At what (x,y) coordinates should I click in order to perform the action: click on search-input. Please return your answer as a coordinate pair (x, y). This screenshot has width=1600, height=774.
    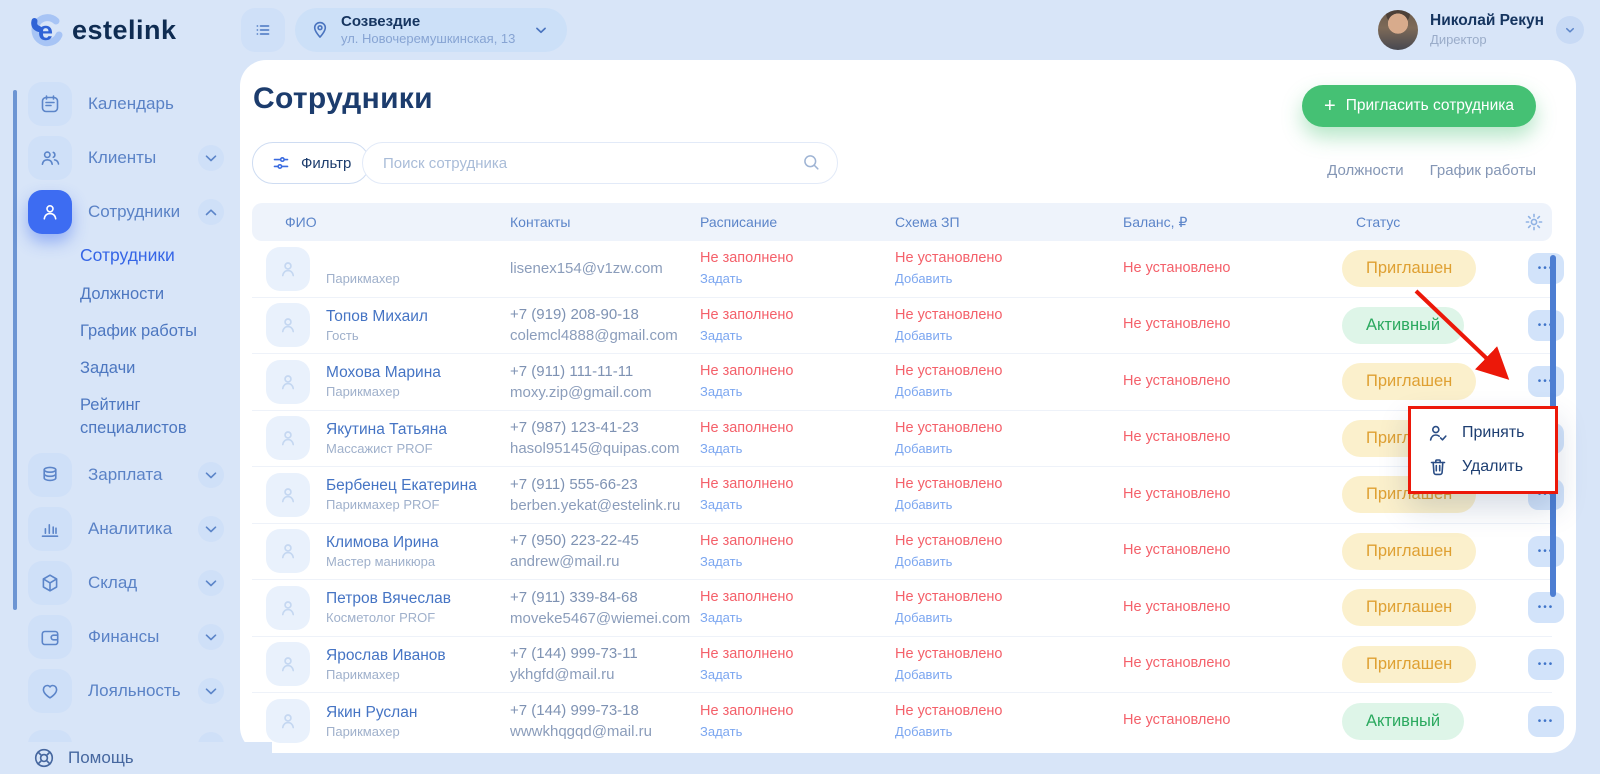
    Looking at the image, I should click on (600, 163).